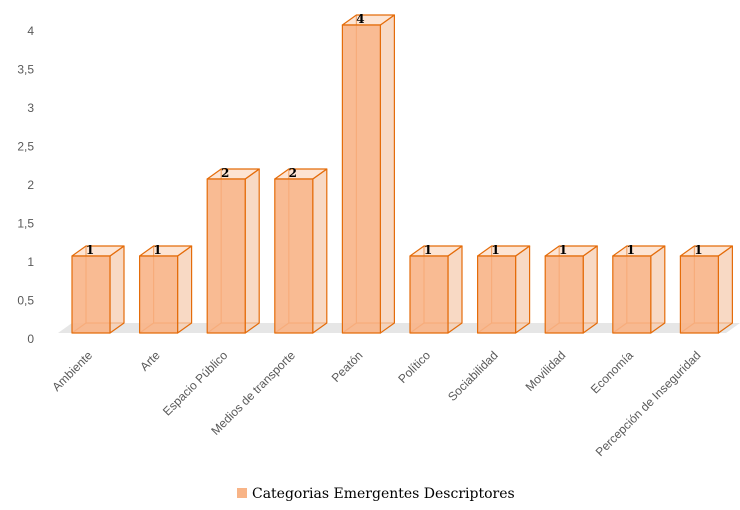 The height and width of the screenshot is (510, 740). What do you see at coordinates (195, 383) in the screenshot?
I see `x-tick-label: Espacio Público` at bounding box center [195, 383].